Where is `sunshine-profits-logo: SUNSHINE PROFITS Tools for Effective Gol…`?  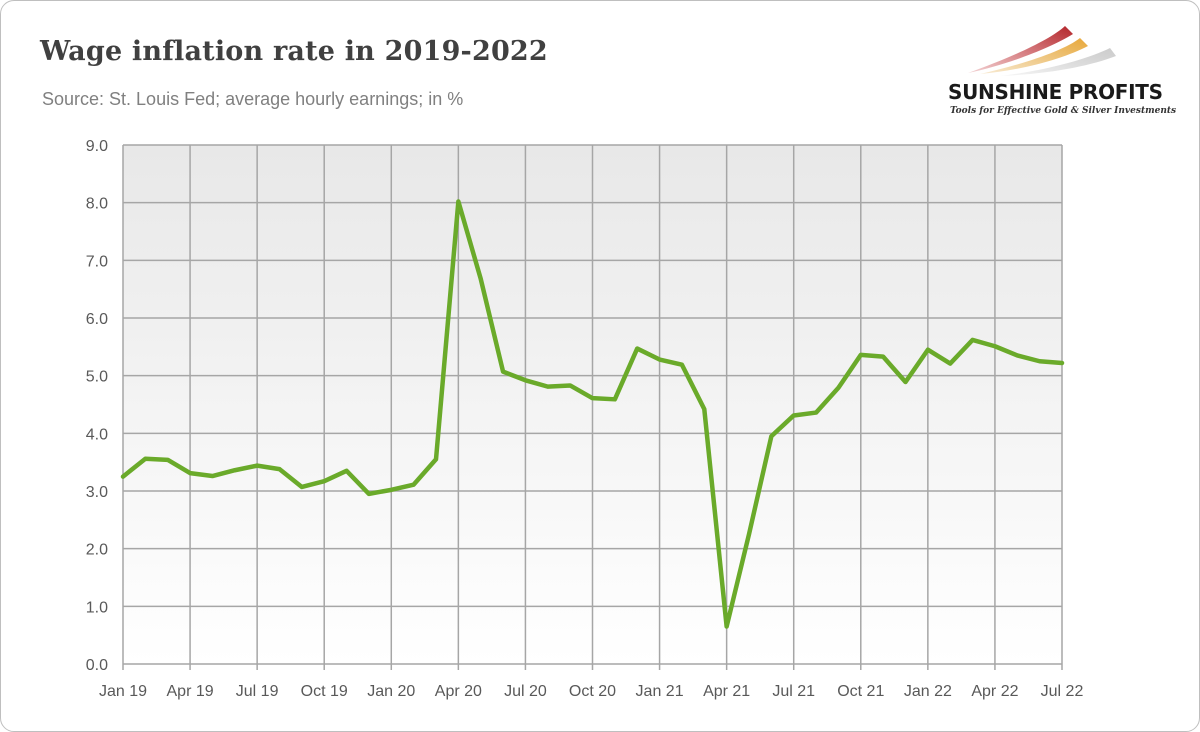
sunshine-profits-logo: SUNSHINE PROFITS Tools for Effective Gol… is located at coordinates (1060, 73).